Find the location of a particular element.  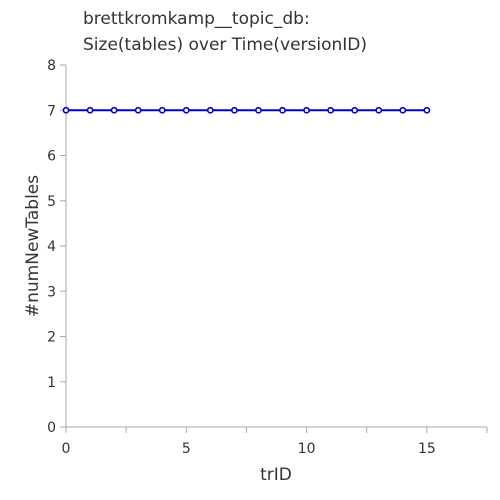

y-tick-label: 7 is located at coordinates (51, 111).